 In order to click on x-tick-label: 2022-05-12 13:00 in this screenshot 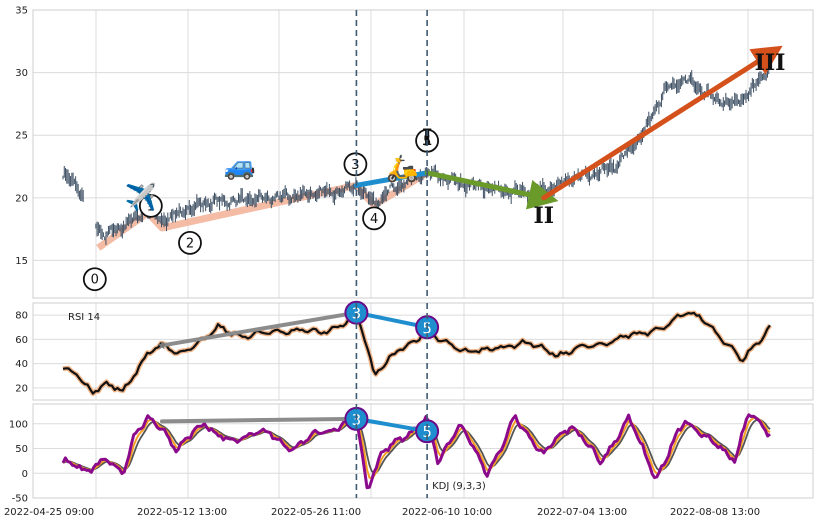, I will do `click(182, 512)`.